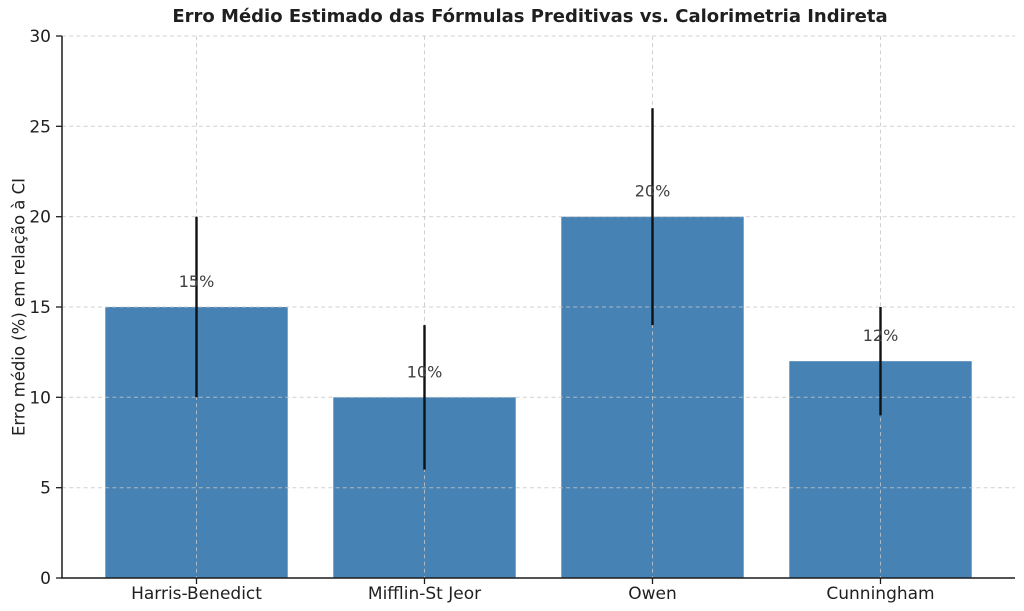 The height and width of the screenshot is (611, 1024). Describe the element at coordinates (40, 218) in the screenshot. I see `y-tick-label-20: 20` at that location.